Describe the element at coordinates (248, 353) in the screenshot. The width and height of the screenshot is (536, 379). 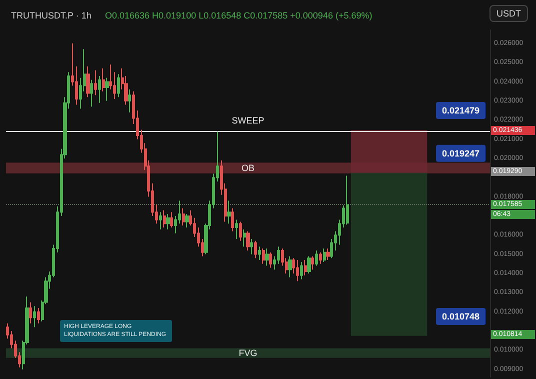
I see `band-label: FVG` at that location.